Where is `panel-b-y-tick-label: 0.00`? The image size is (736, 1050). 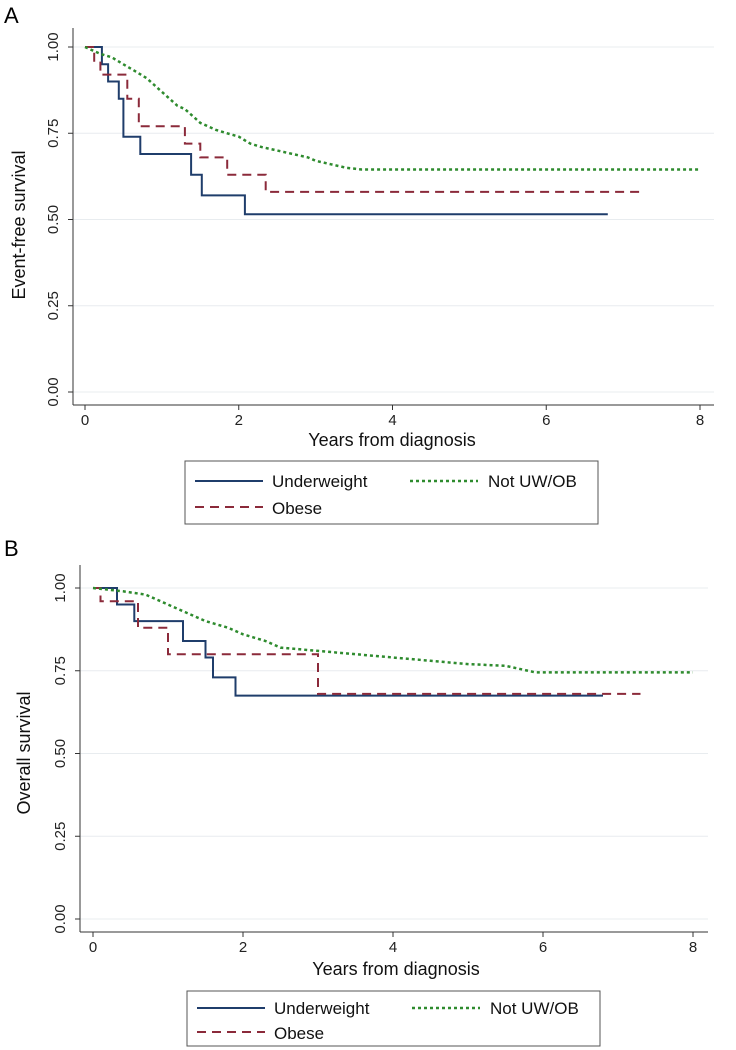
panel-b-y-tick-label: 0.00 is located at coordinates (60, 918).